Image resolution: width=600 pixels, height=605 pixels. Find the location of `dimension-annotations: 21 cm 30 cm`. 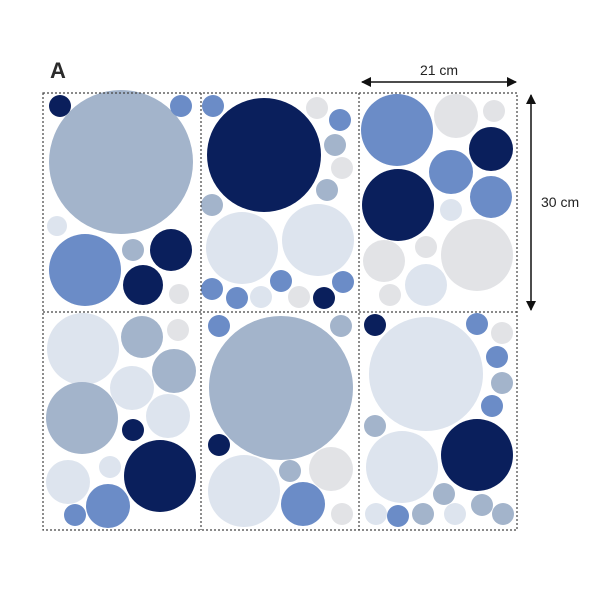

dimension-annotations: 21 cm 30 cm is located at coordinates (470, 186).